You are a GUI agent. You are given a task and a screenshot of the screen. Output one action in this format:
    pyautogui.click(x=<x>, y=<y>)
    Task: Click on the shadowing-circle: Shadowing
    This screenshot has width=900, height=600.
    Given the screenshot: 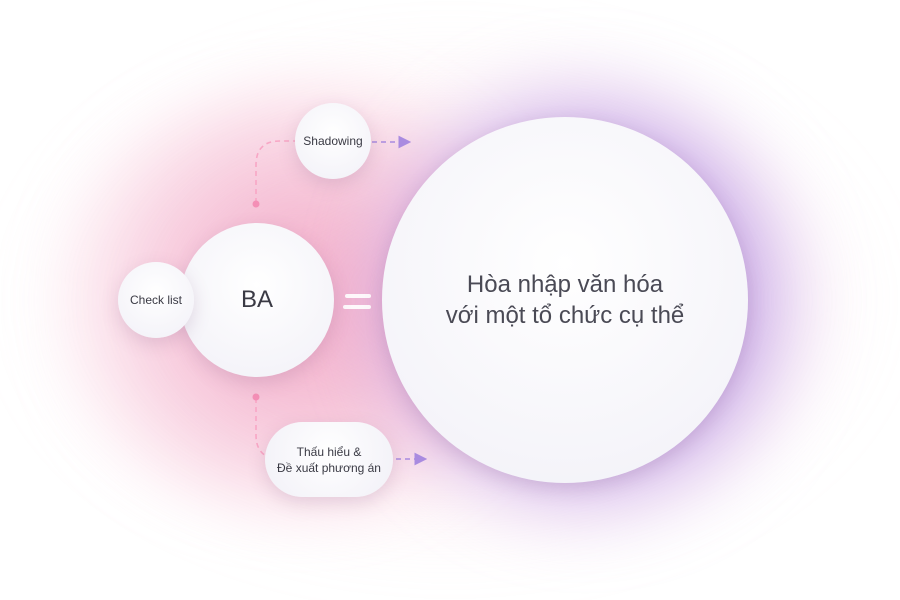 What is the action you would take?
    pyautogui.click(x=333, y=141)
    